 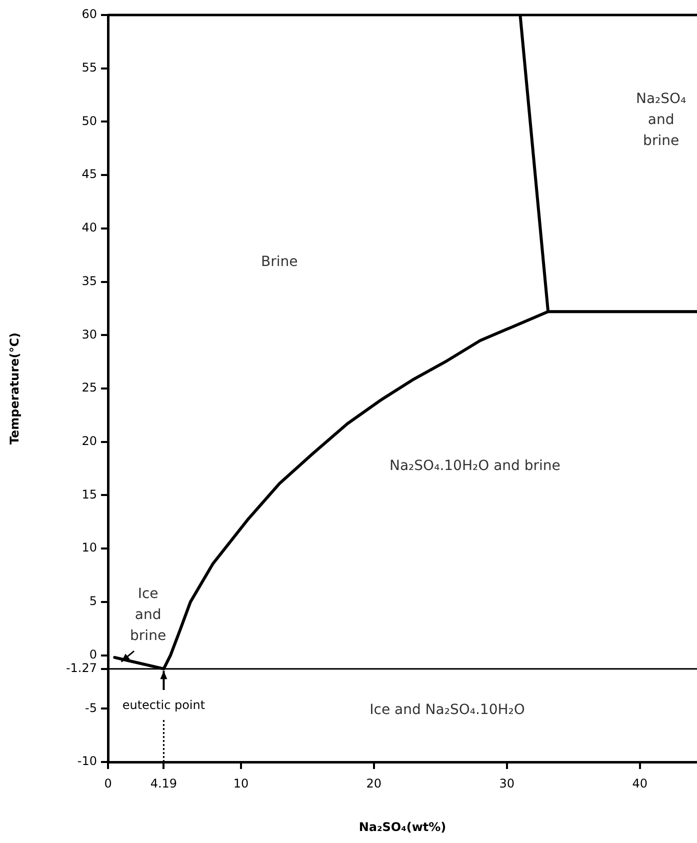 What do you see at coordinates (91, 707) in the screenshot?
I see `y-tick-label: -5` at bounding box center [91, 707].